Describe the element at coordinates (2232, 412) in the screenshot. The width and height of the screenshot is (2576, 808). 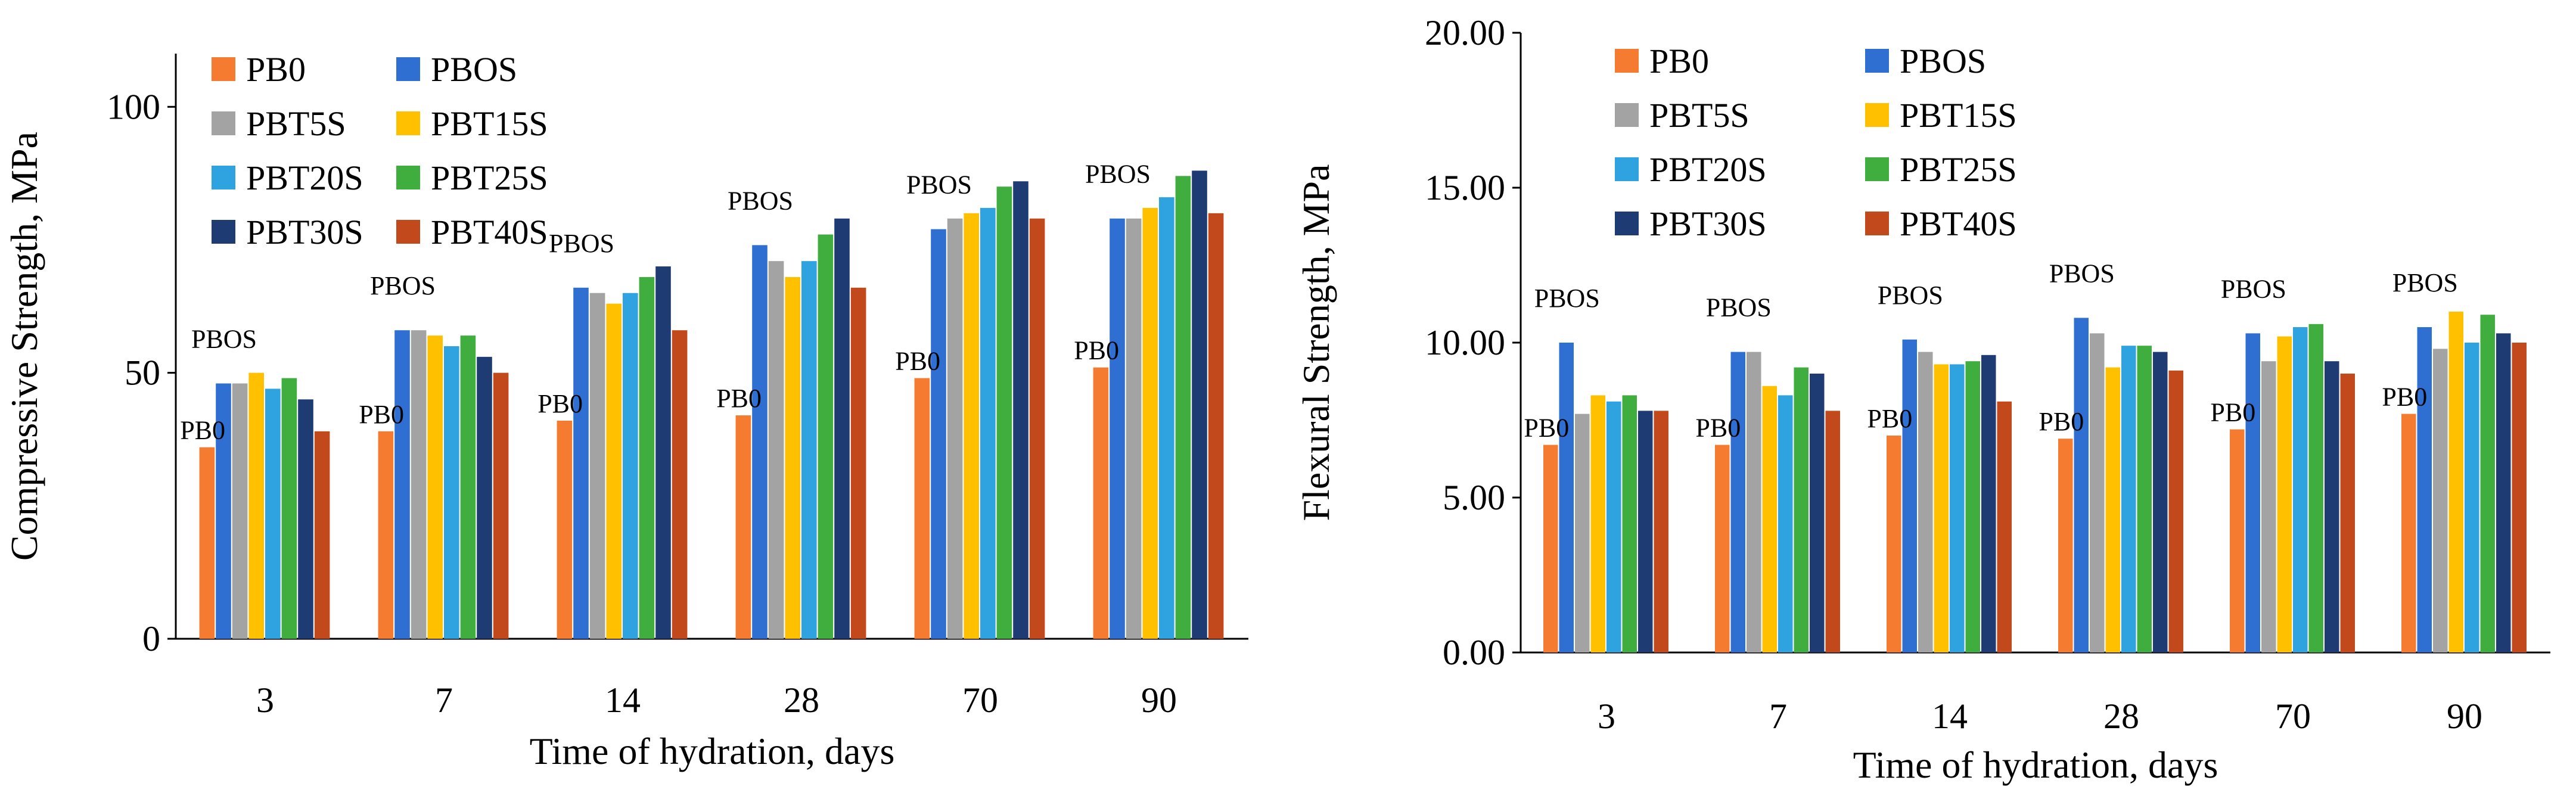
I see `fs-annotation-pb0-day-70: PB0` at that location.